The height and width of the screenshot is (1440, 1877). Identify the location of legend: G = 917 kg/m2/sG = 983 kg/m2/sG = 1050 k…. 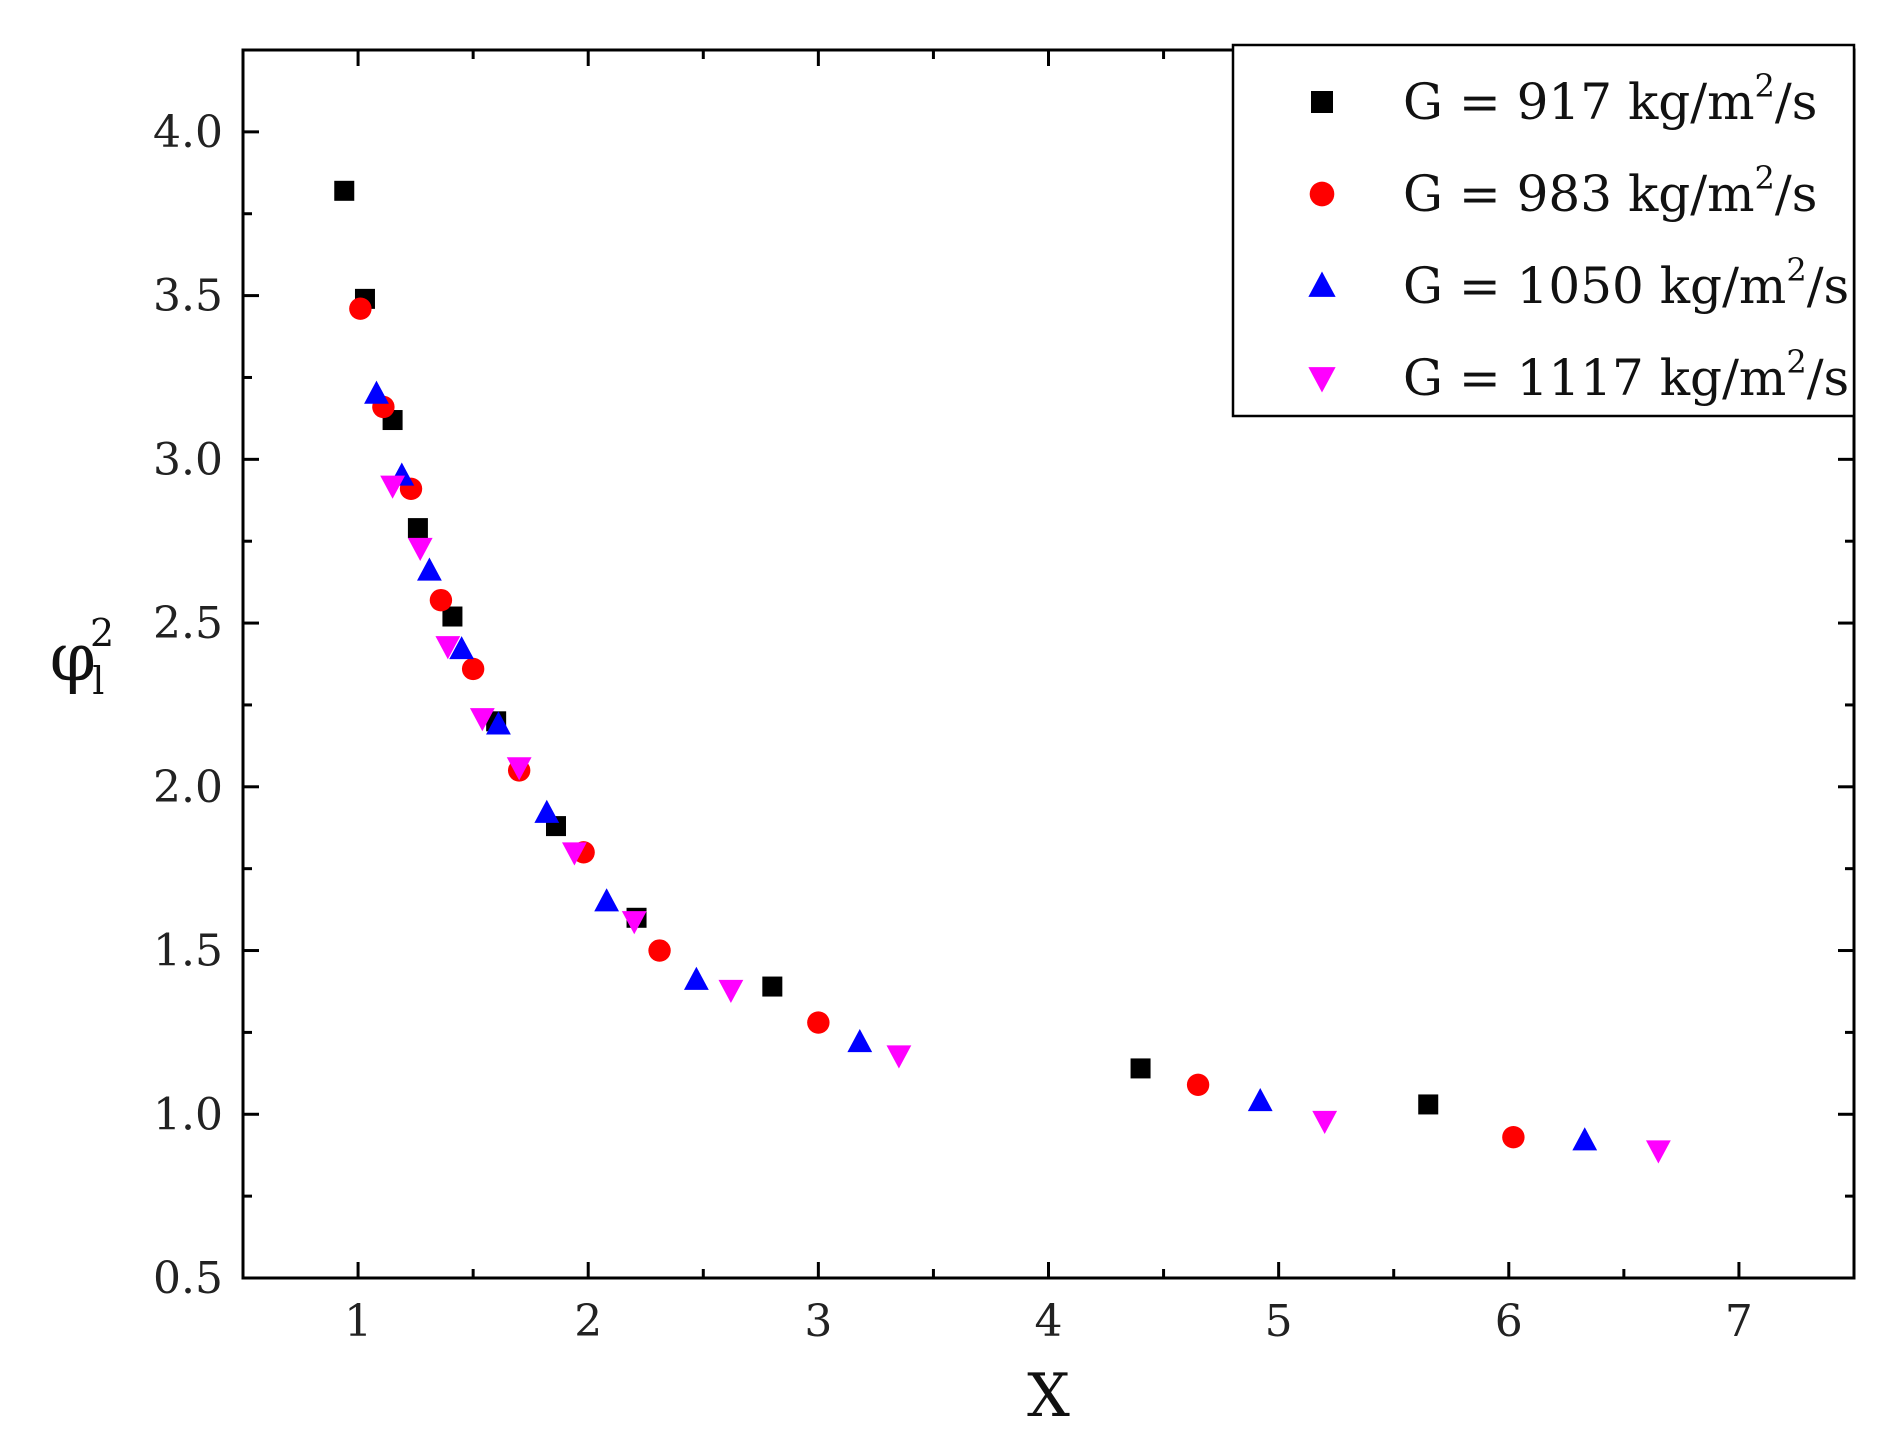
(1543, 230).